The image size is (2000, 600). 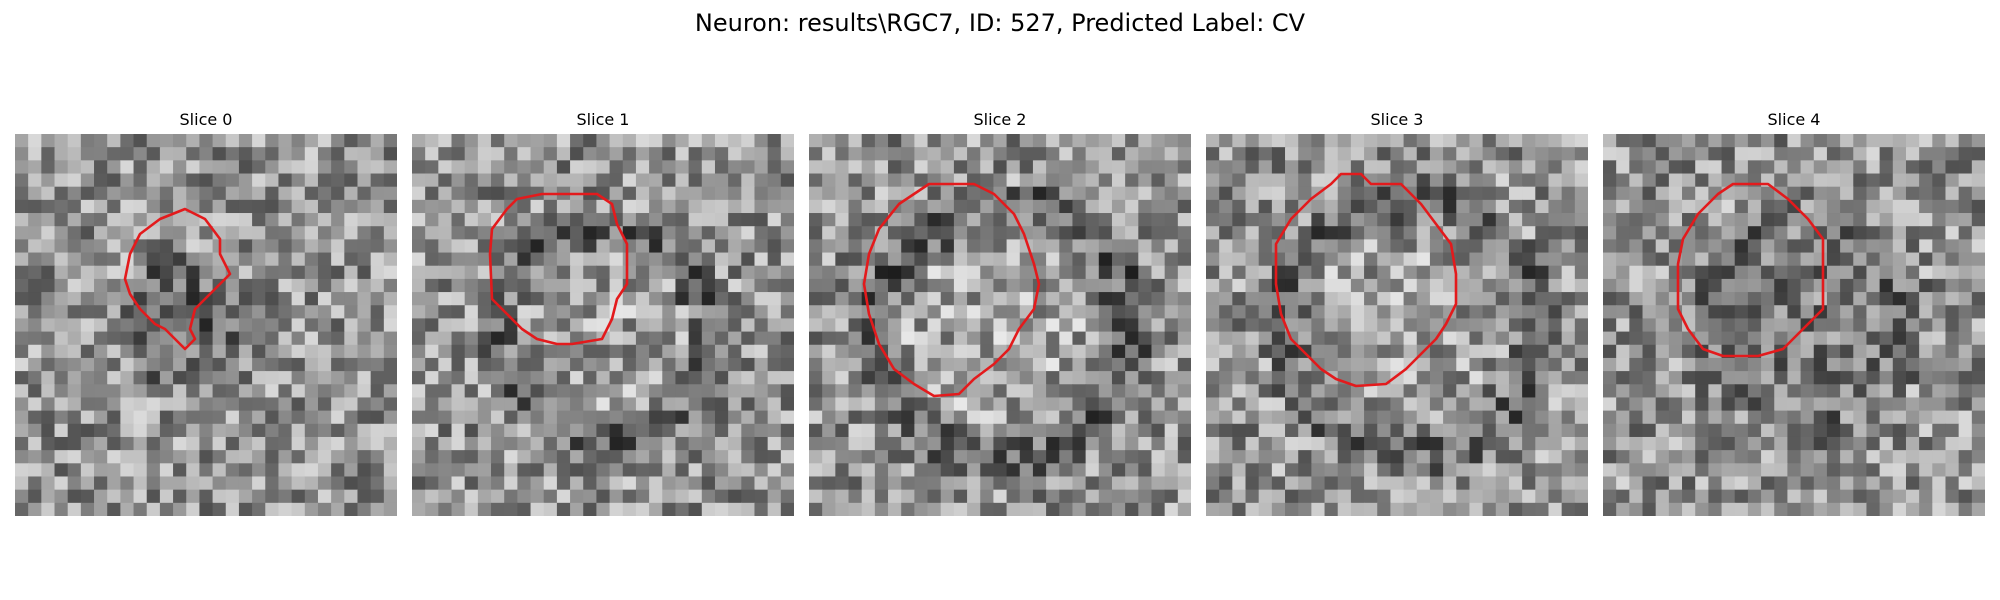 What do you see at coordinates (206, 119) in the screenshot?
I see `slice-title-0: Slice 0` at bounding box center [206, 119].